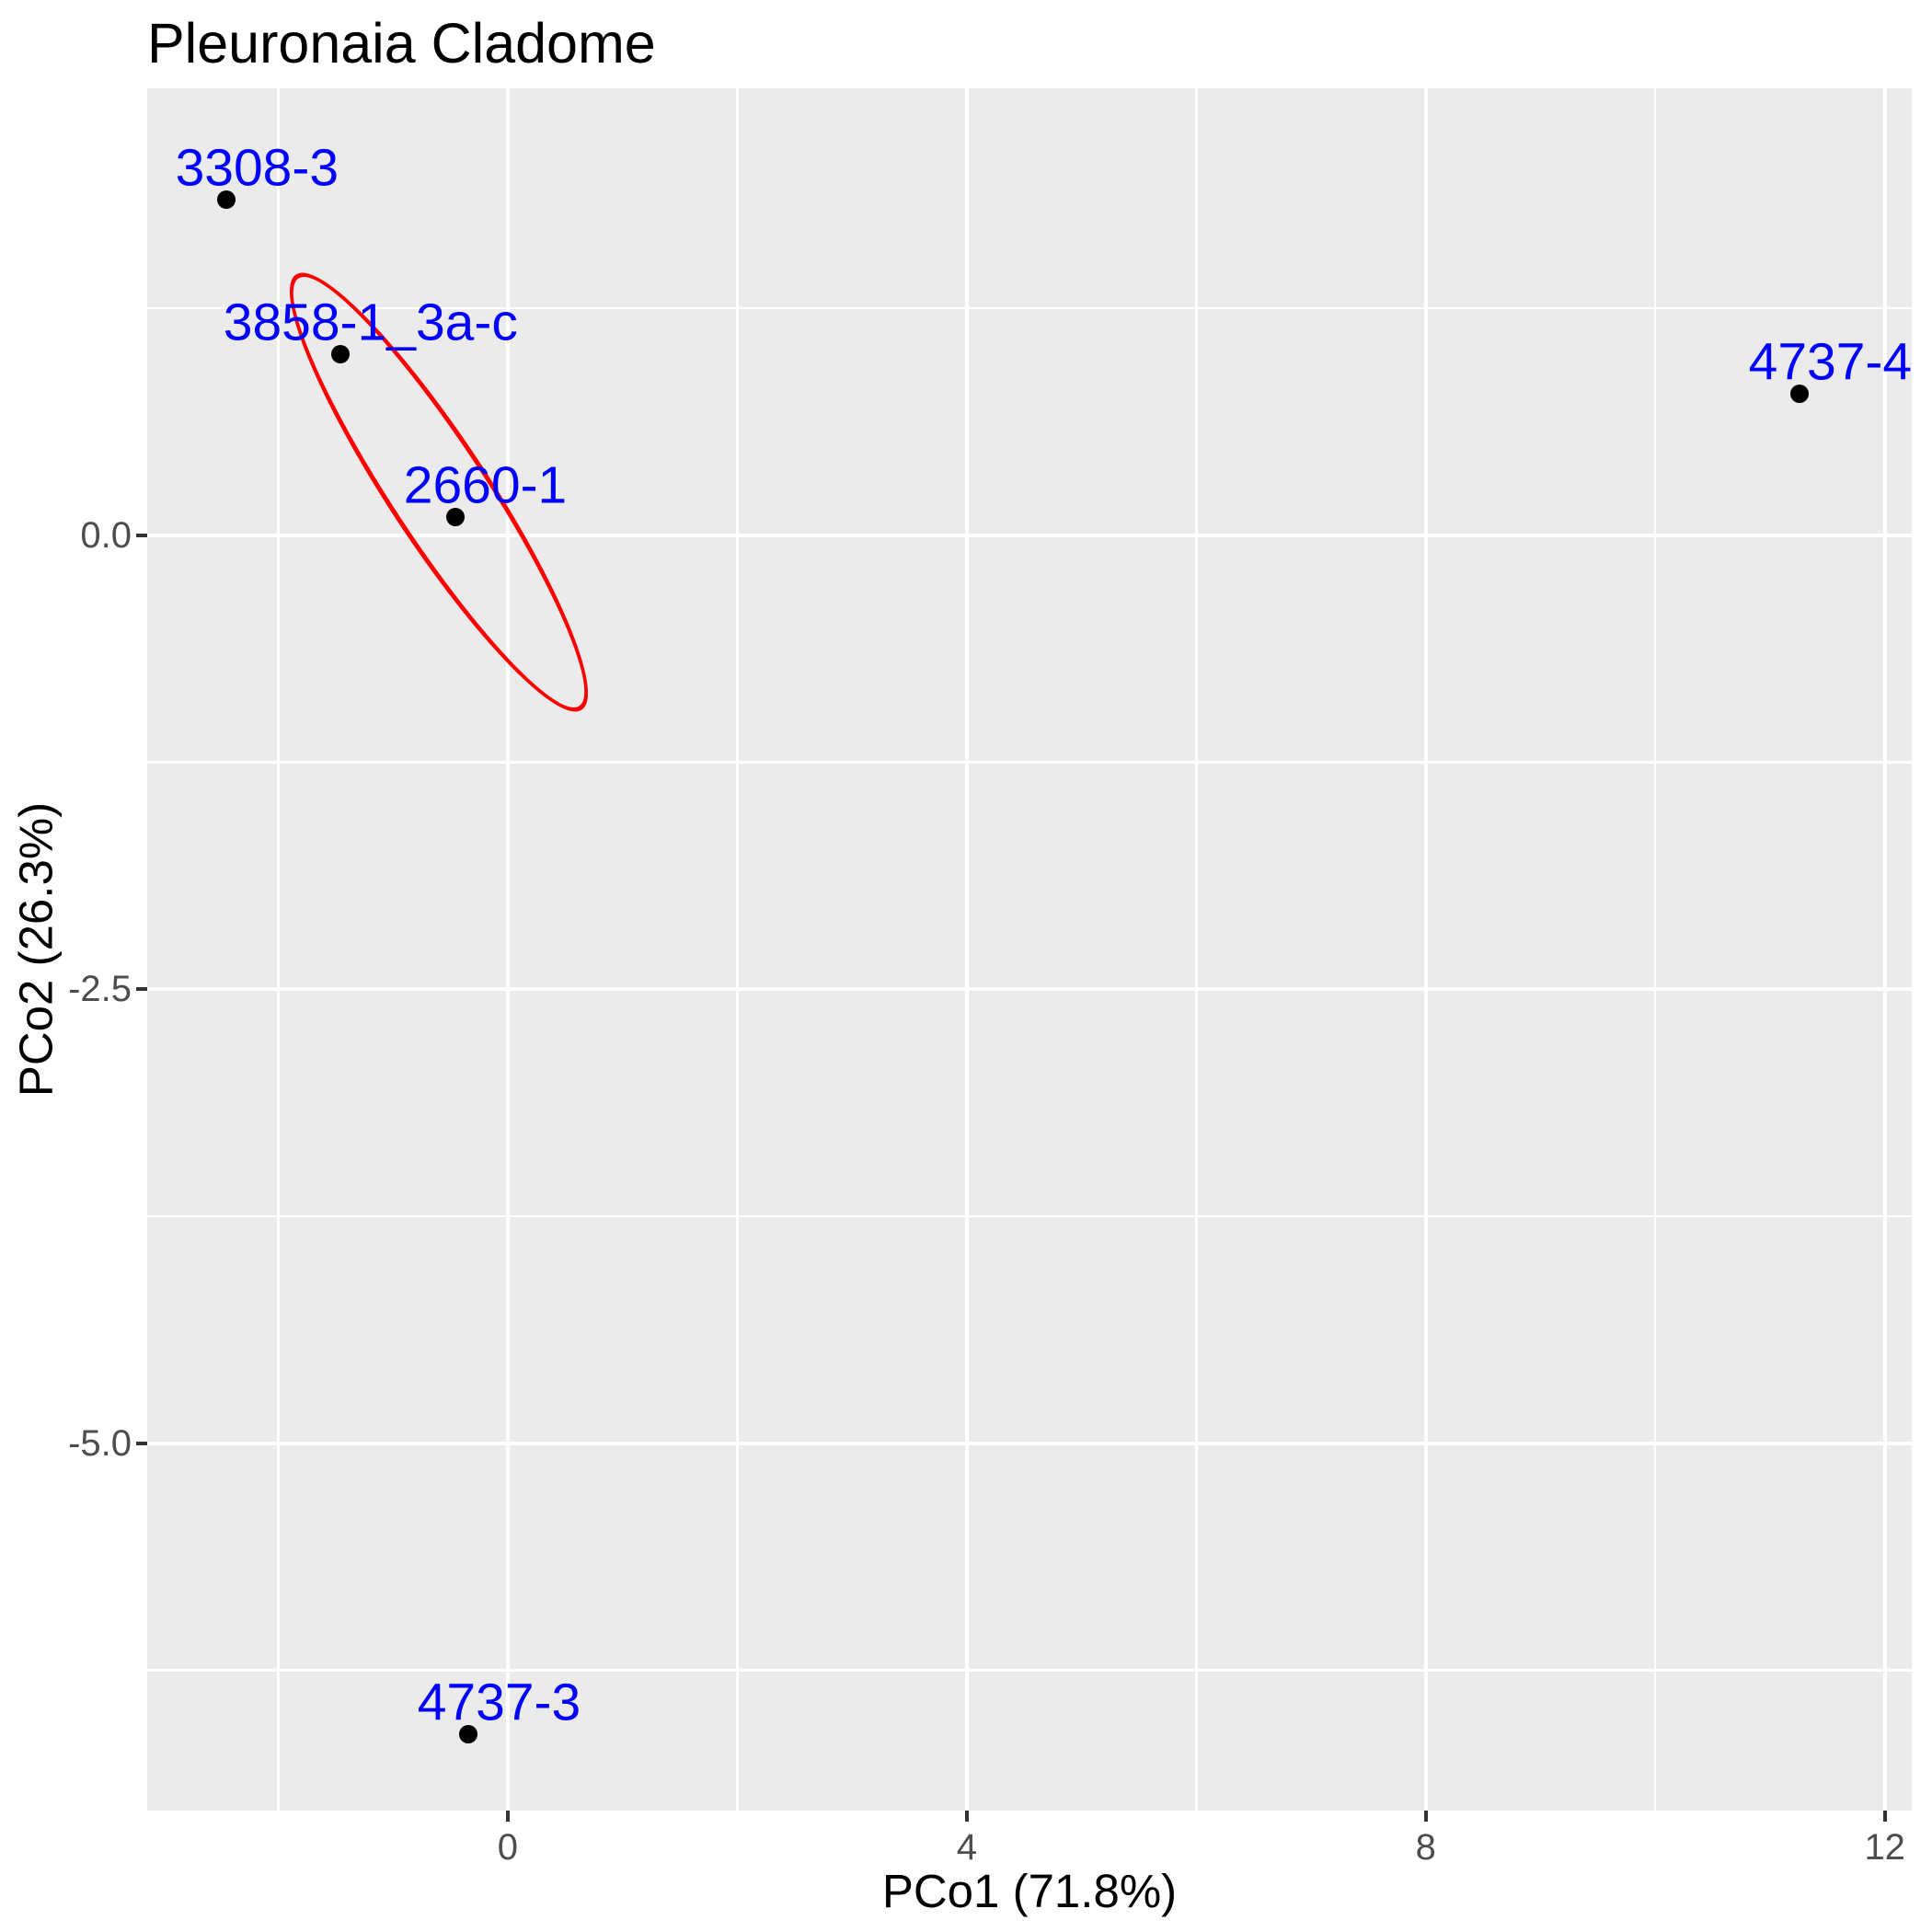 The image size is (1932, 1932). What do you see at coordinates (401, 43) in the screenshot?
I see `plot-title: Pleuronaia Cladome` at bounding box center [401, 43].